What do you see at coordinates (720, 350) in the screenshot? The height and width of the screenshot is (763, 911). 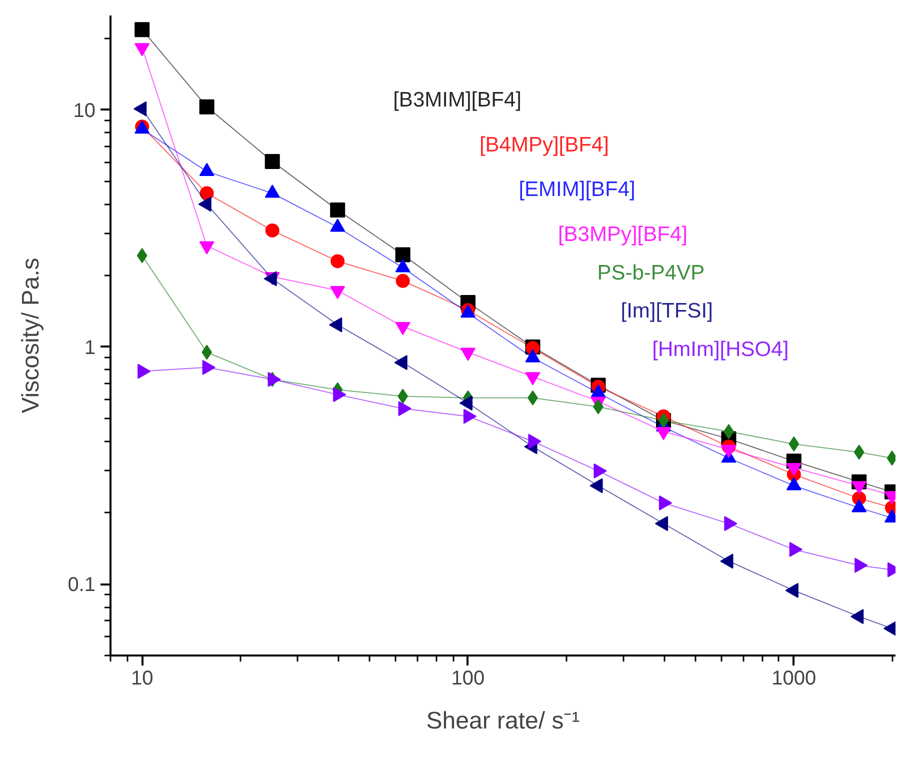 I see `text: [HmIm][HSO4]` at bounding box center [720, 350].